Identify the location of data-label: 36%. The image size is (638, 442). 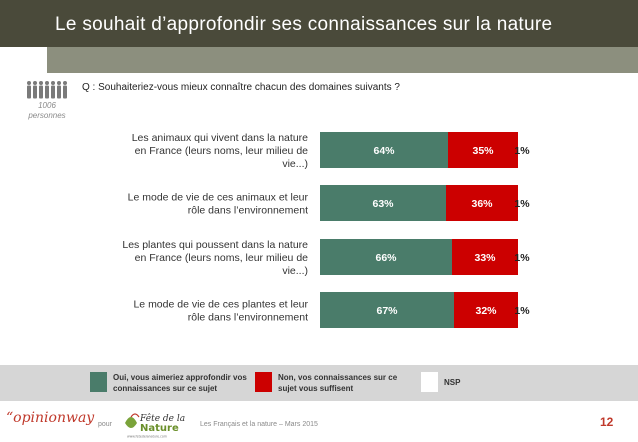
(482, 204).